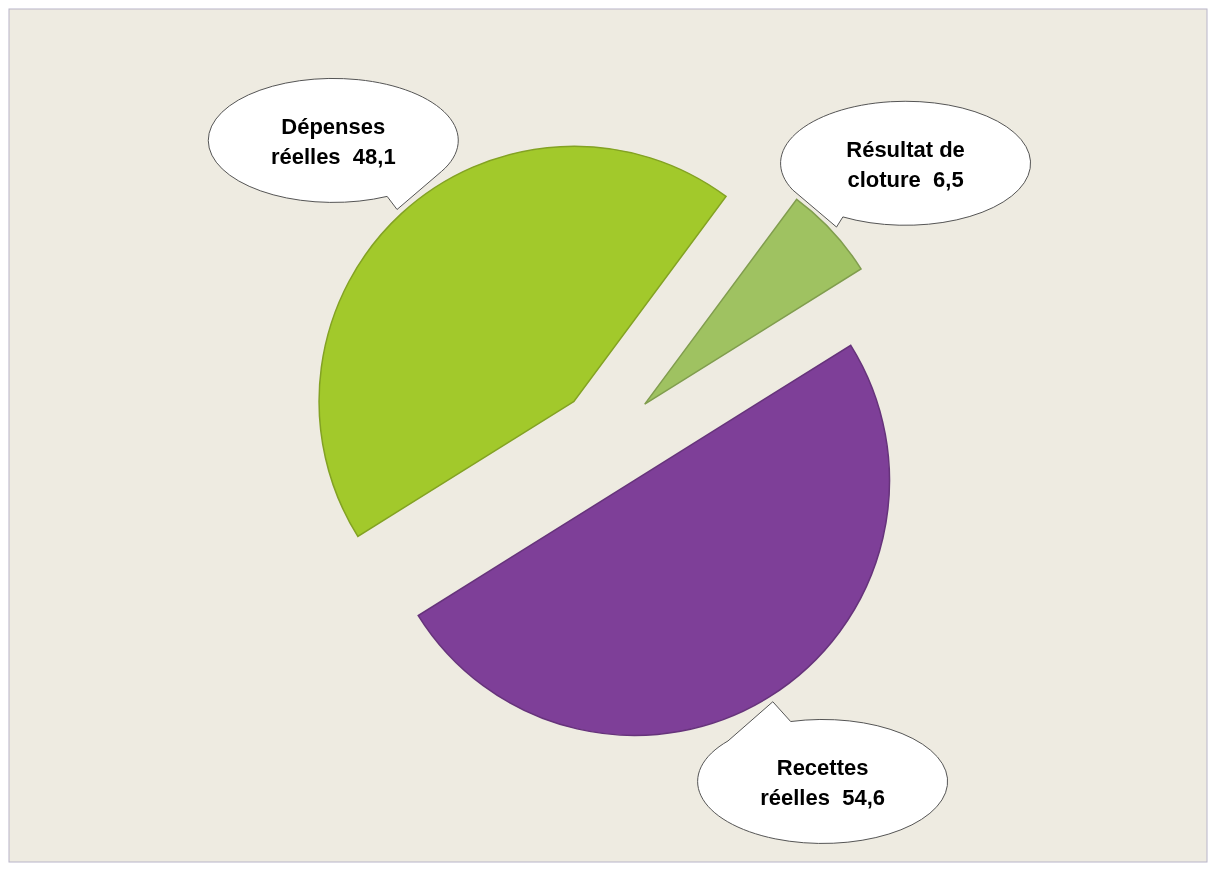  I want to click on slice-label: Dépenses réelles 48,1, so click(333, 142).